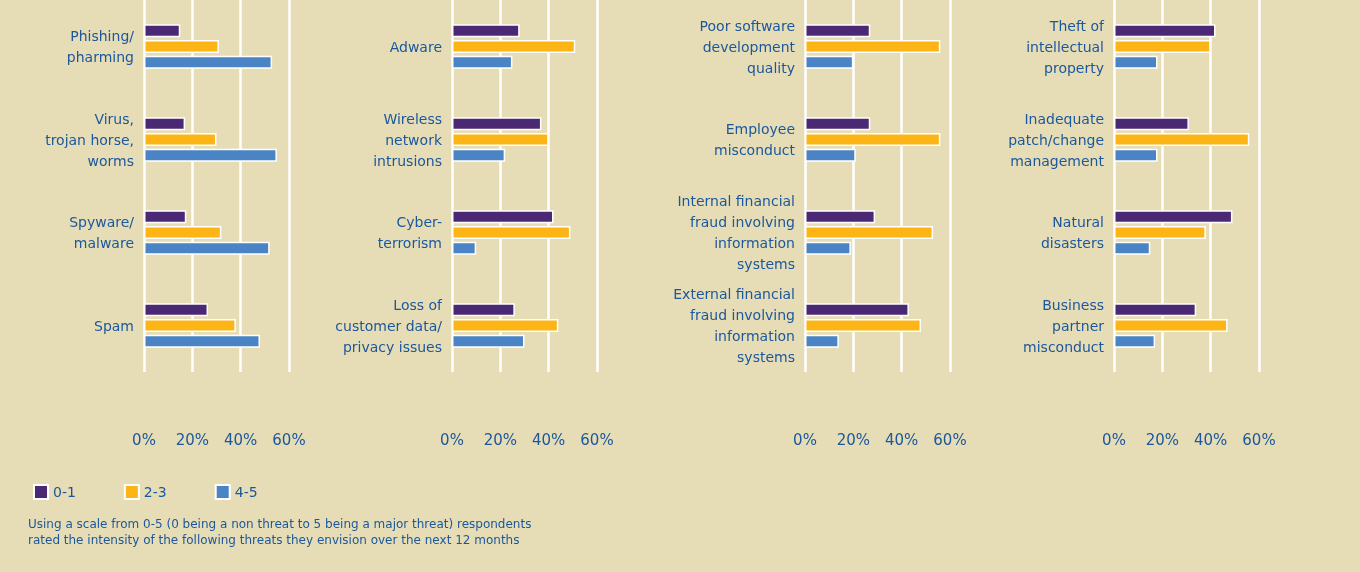  What do you see at coordinates (64, 492) in the screenshot?
I see `legend-label: 0-1` at bounding box center [64, 492].